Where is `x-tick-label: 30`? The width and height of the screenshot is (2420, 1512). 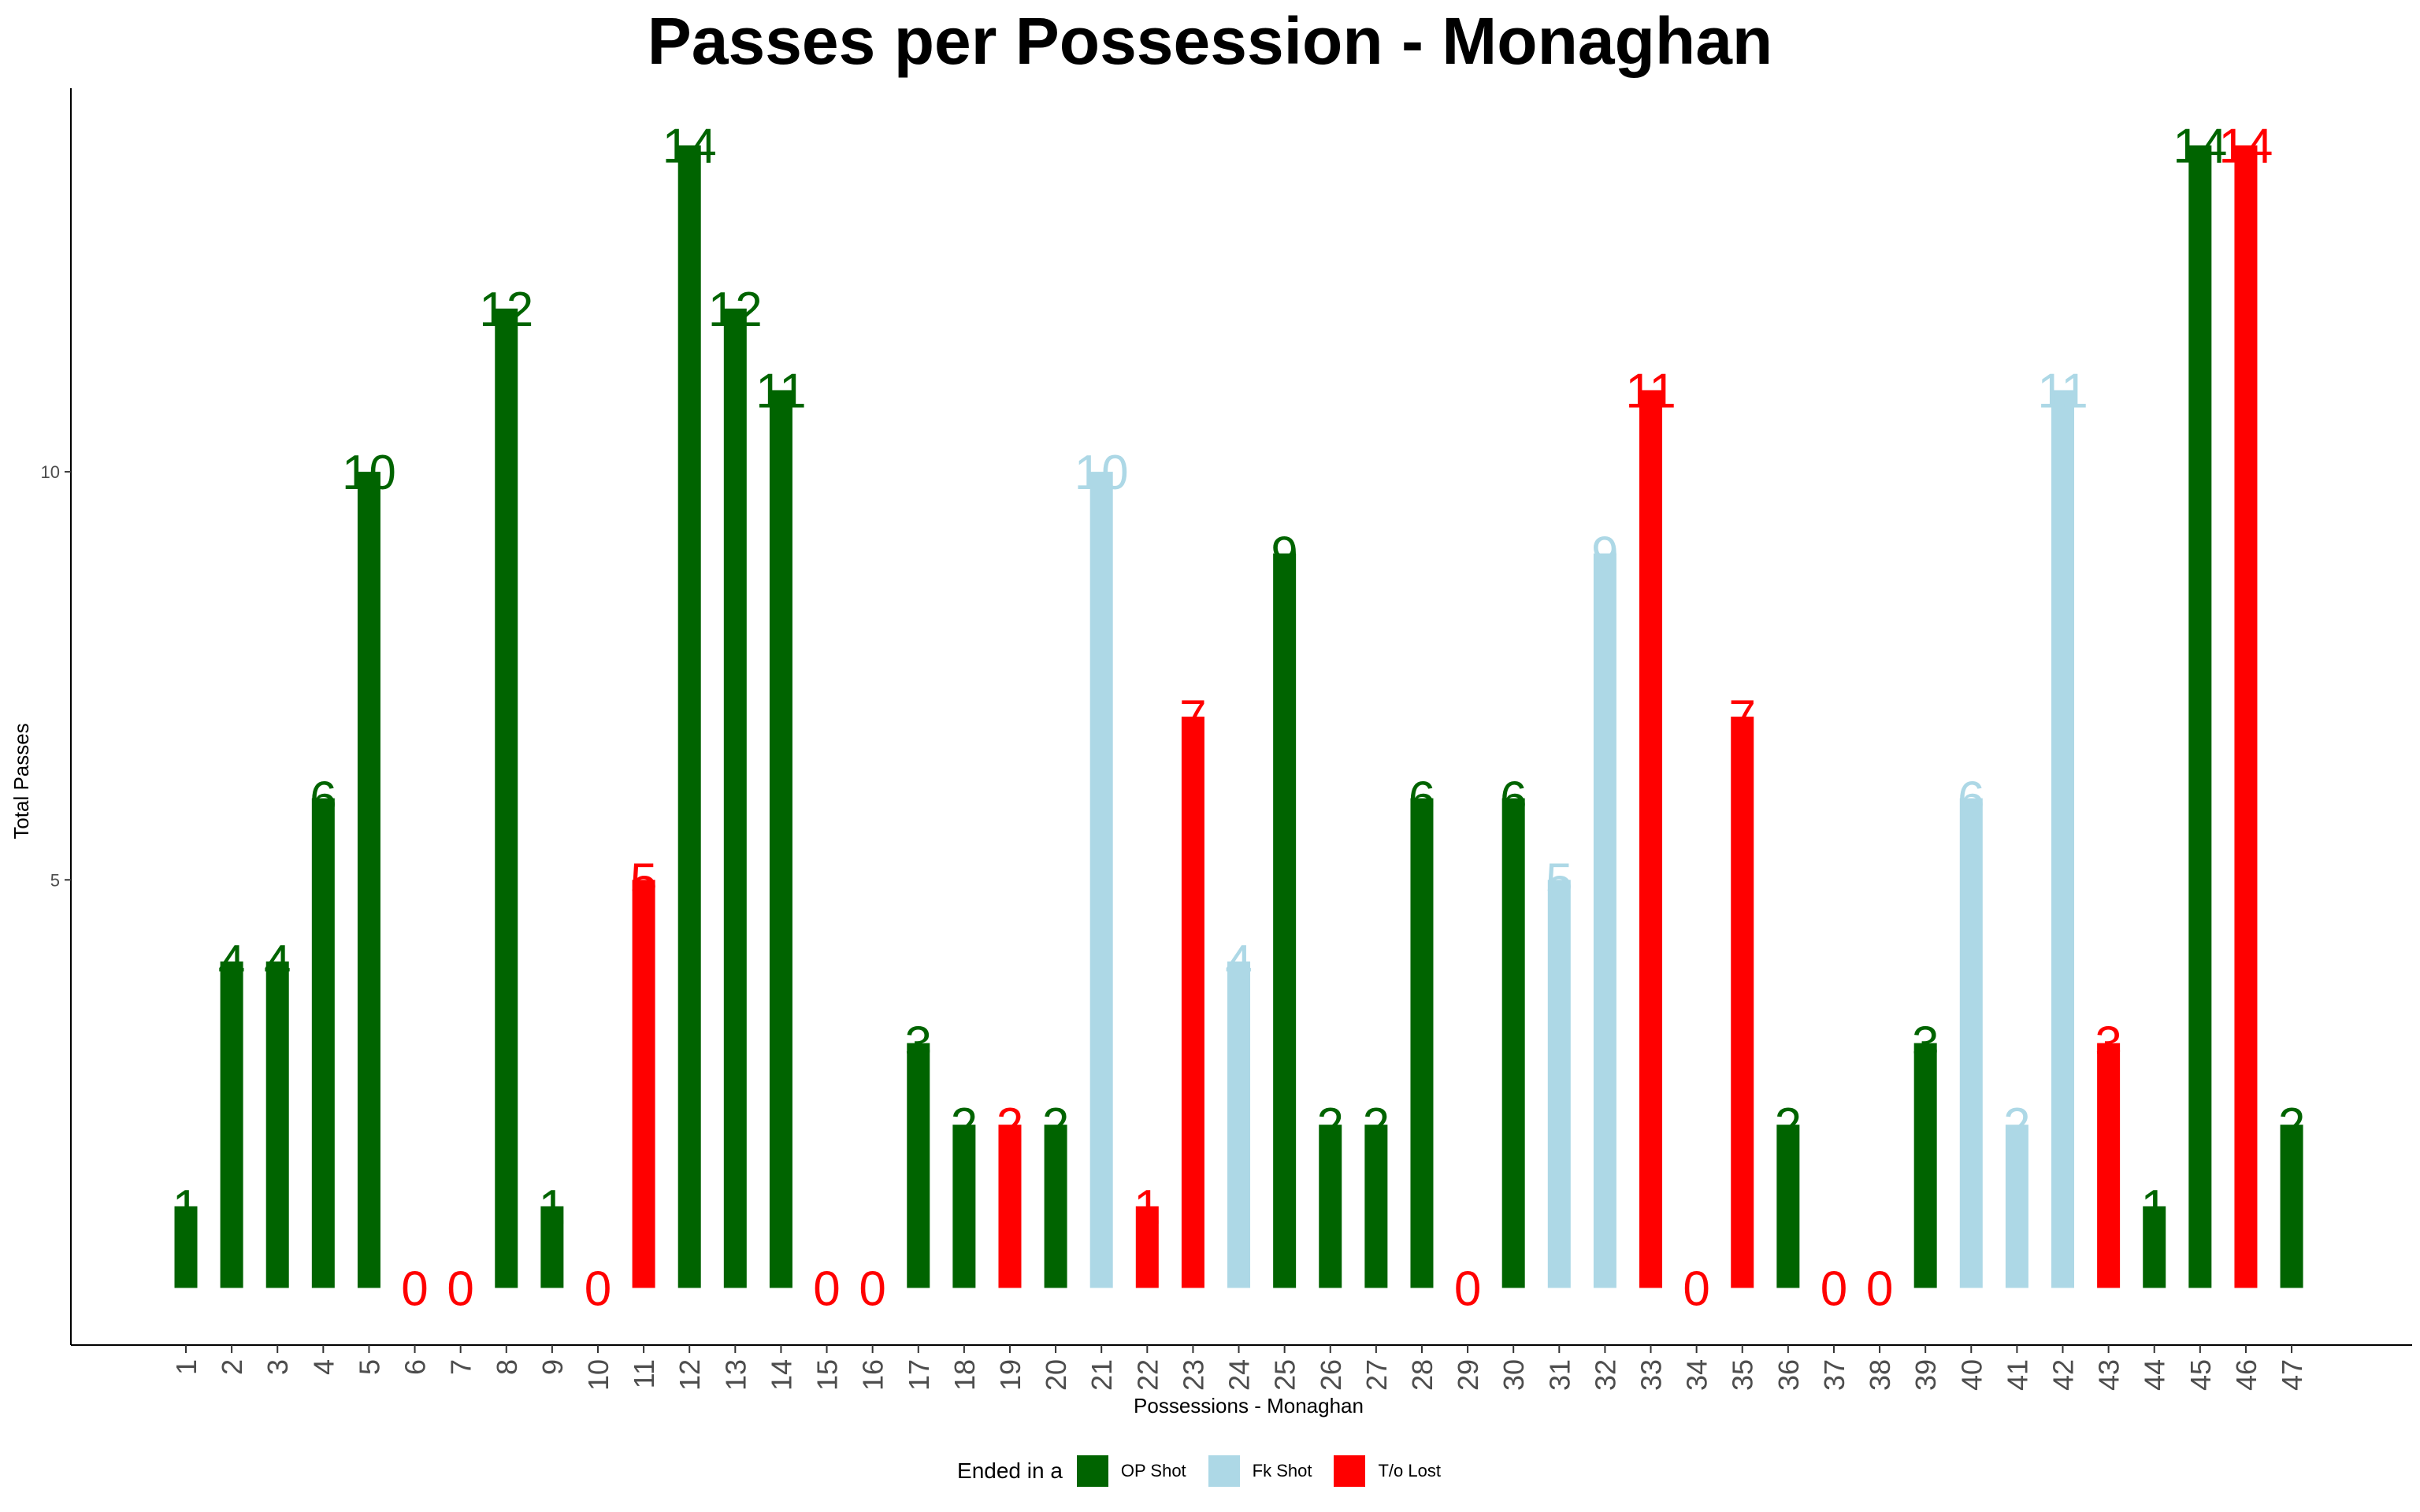 x-tick-label: 30 is located at coordinates (1514, 1375).